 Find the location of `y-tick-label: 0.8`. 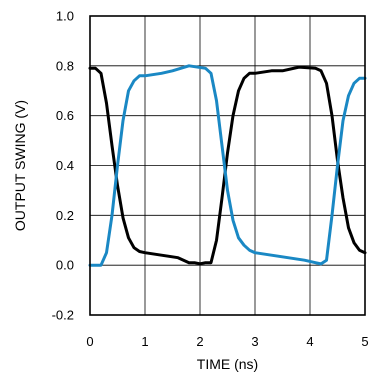

y-tick-label: 0.8 is located at coordinates (65, 65).